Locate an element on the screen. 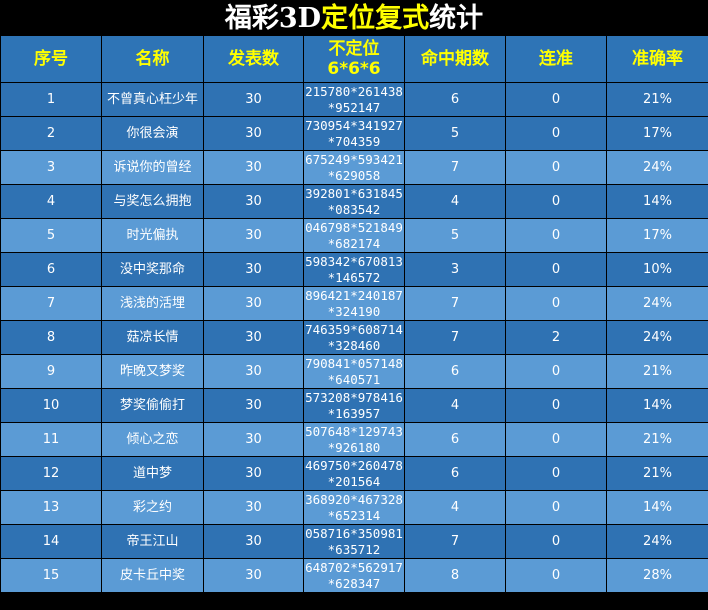 The image size is (708, 610). header-numbers: 不定位 6*6*6 is located at coordinates (354, 59).